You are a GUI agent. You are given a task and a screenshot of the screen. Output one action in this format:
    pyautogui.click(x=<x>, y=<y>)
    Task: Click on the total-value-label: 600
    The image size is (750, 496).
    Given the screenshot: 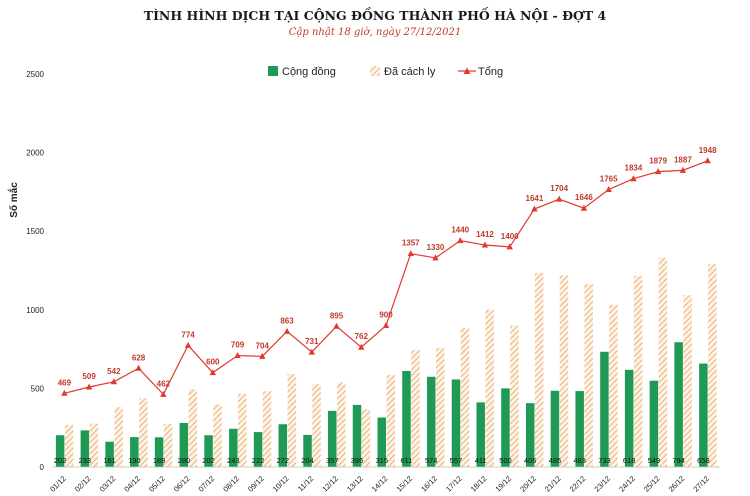 What is the action you would take?
    pyautogui.click(x=213, y=362)
    